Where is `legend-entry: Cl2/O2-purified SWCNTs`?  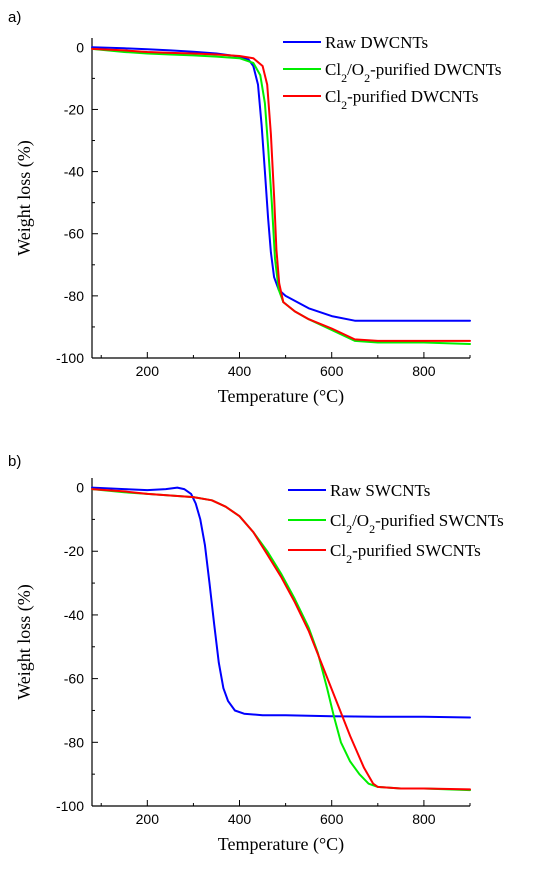
legend-entry: Cl2/O2-purified SWCNTs is located at coordinates (417, 523).